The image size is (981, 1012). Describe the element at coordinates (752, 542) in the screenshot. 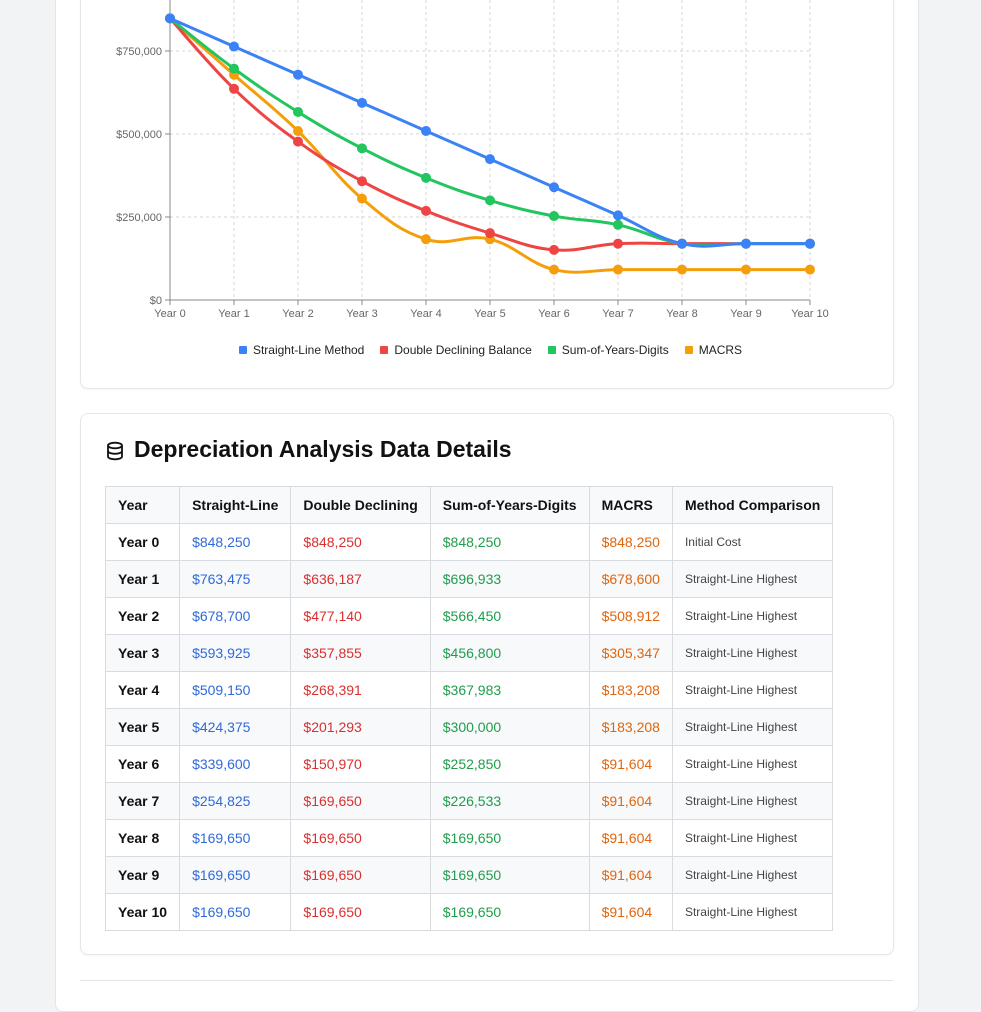

I see `method-comparison-cell: Initial Cost` at that location.